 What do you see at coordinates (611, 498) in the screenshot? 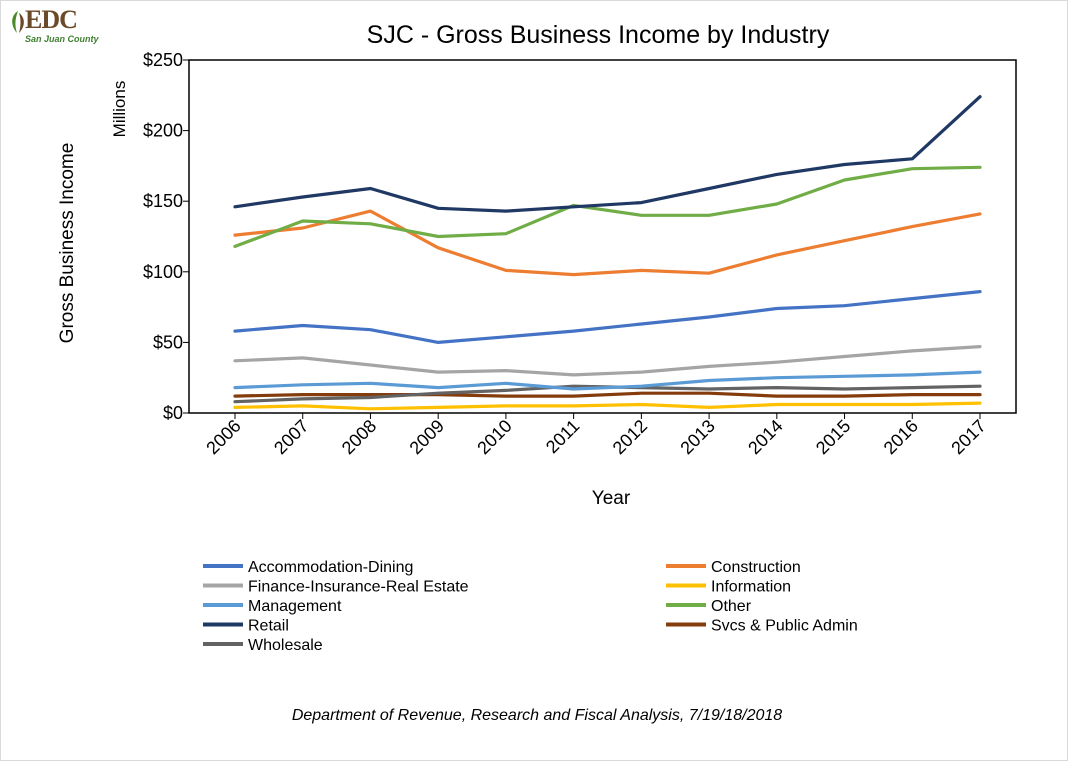
I see `x-axis-label: Year` at bounding box center [611, 498].